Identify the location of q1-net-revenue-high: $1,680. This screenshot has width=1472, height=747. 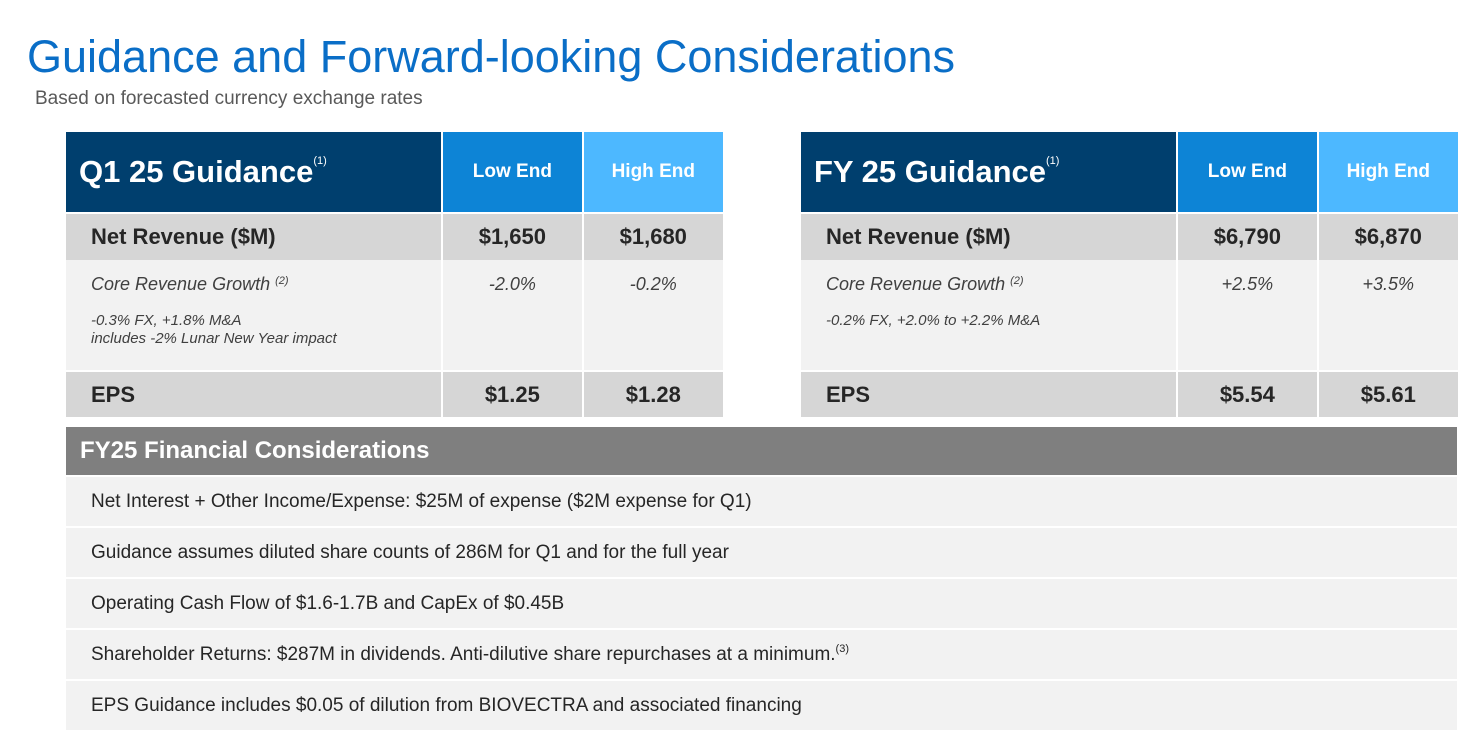
(652, 236).